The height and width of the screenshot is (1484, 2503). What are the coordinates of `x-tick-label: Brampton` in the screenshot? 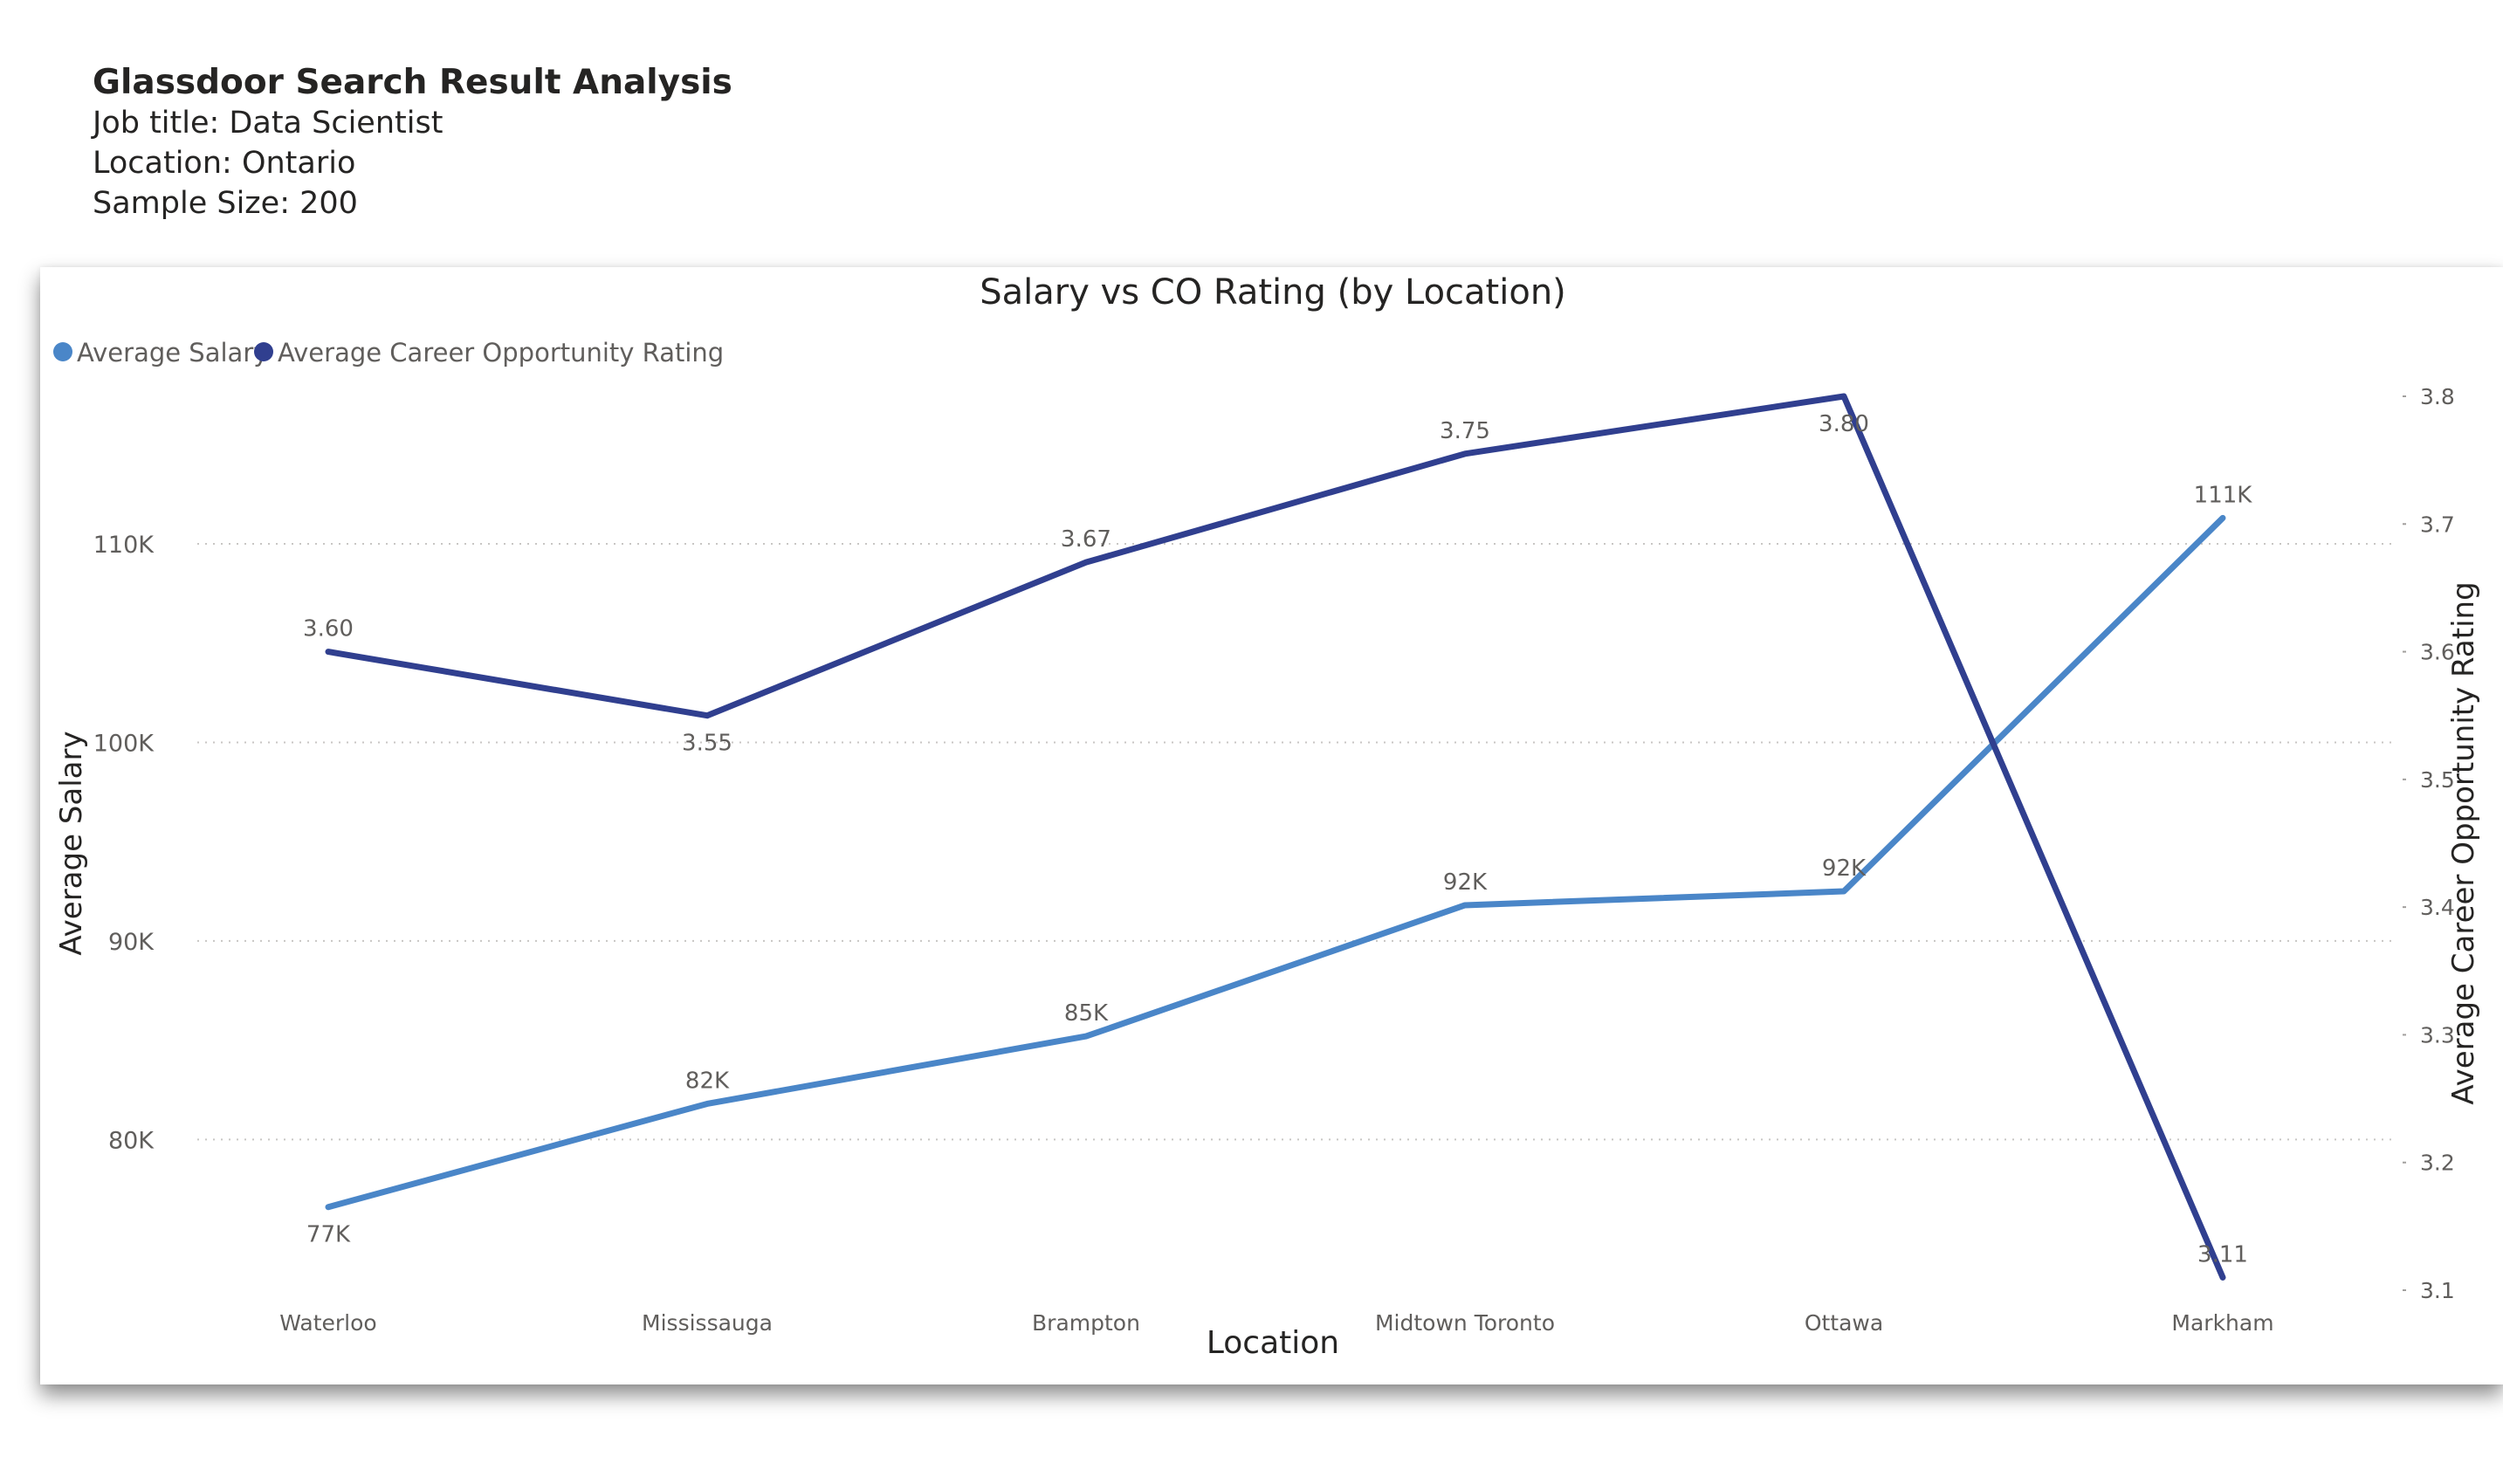 It's located at (1086, 1323).